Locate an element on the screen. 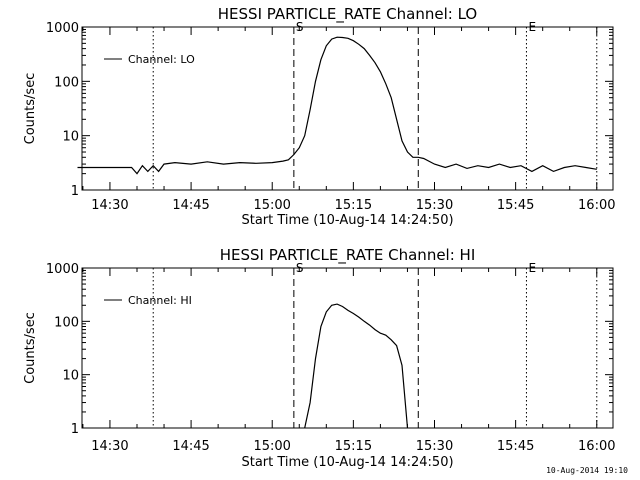 The height and width of the screenshot is (480, 640). data-series-line is located at coordinates (356, 366).